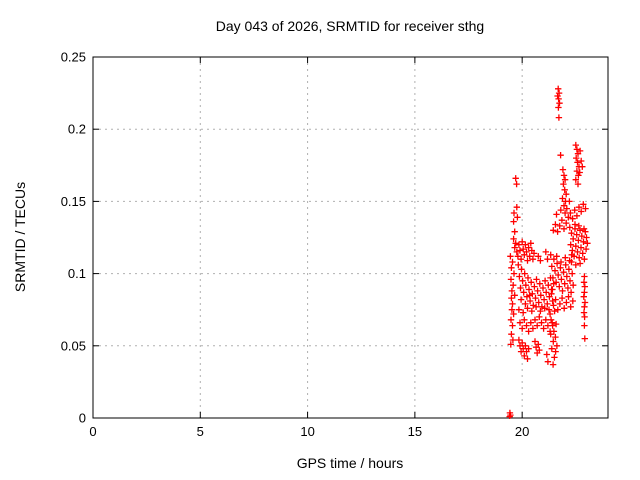 This screenshot has width=640, height=480. What do you see at coordinates (20, 237) in the screenshot?
I see `y-axis-label: SRMTID / TECUs` at bounding box center [20, 237].